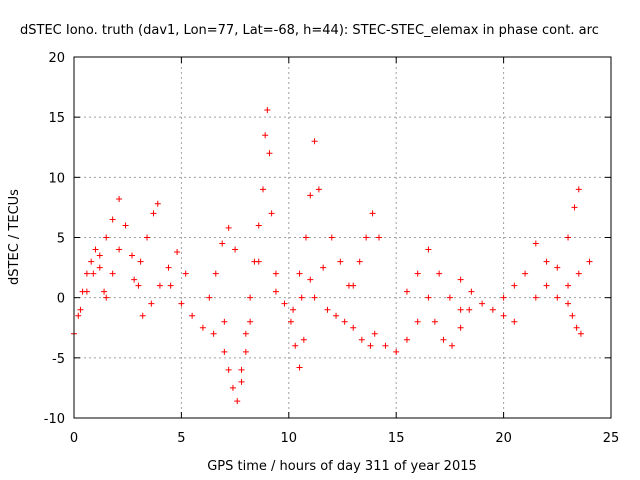 Image resolution: width=640 pixels, height=480 pixels. Describe the element at coordinates (503, 438) in the screenshot. I see `x-tick-label: 20` at that location.